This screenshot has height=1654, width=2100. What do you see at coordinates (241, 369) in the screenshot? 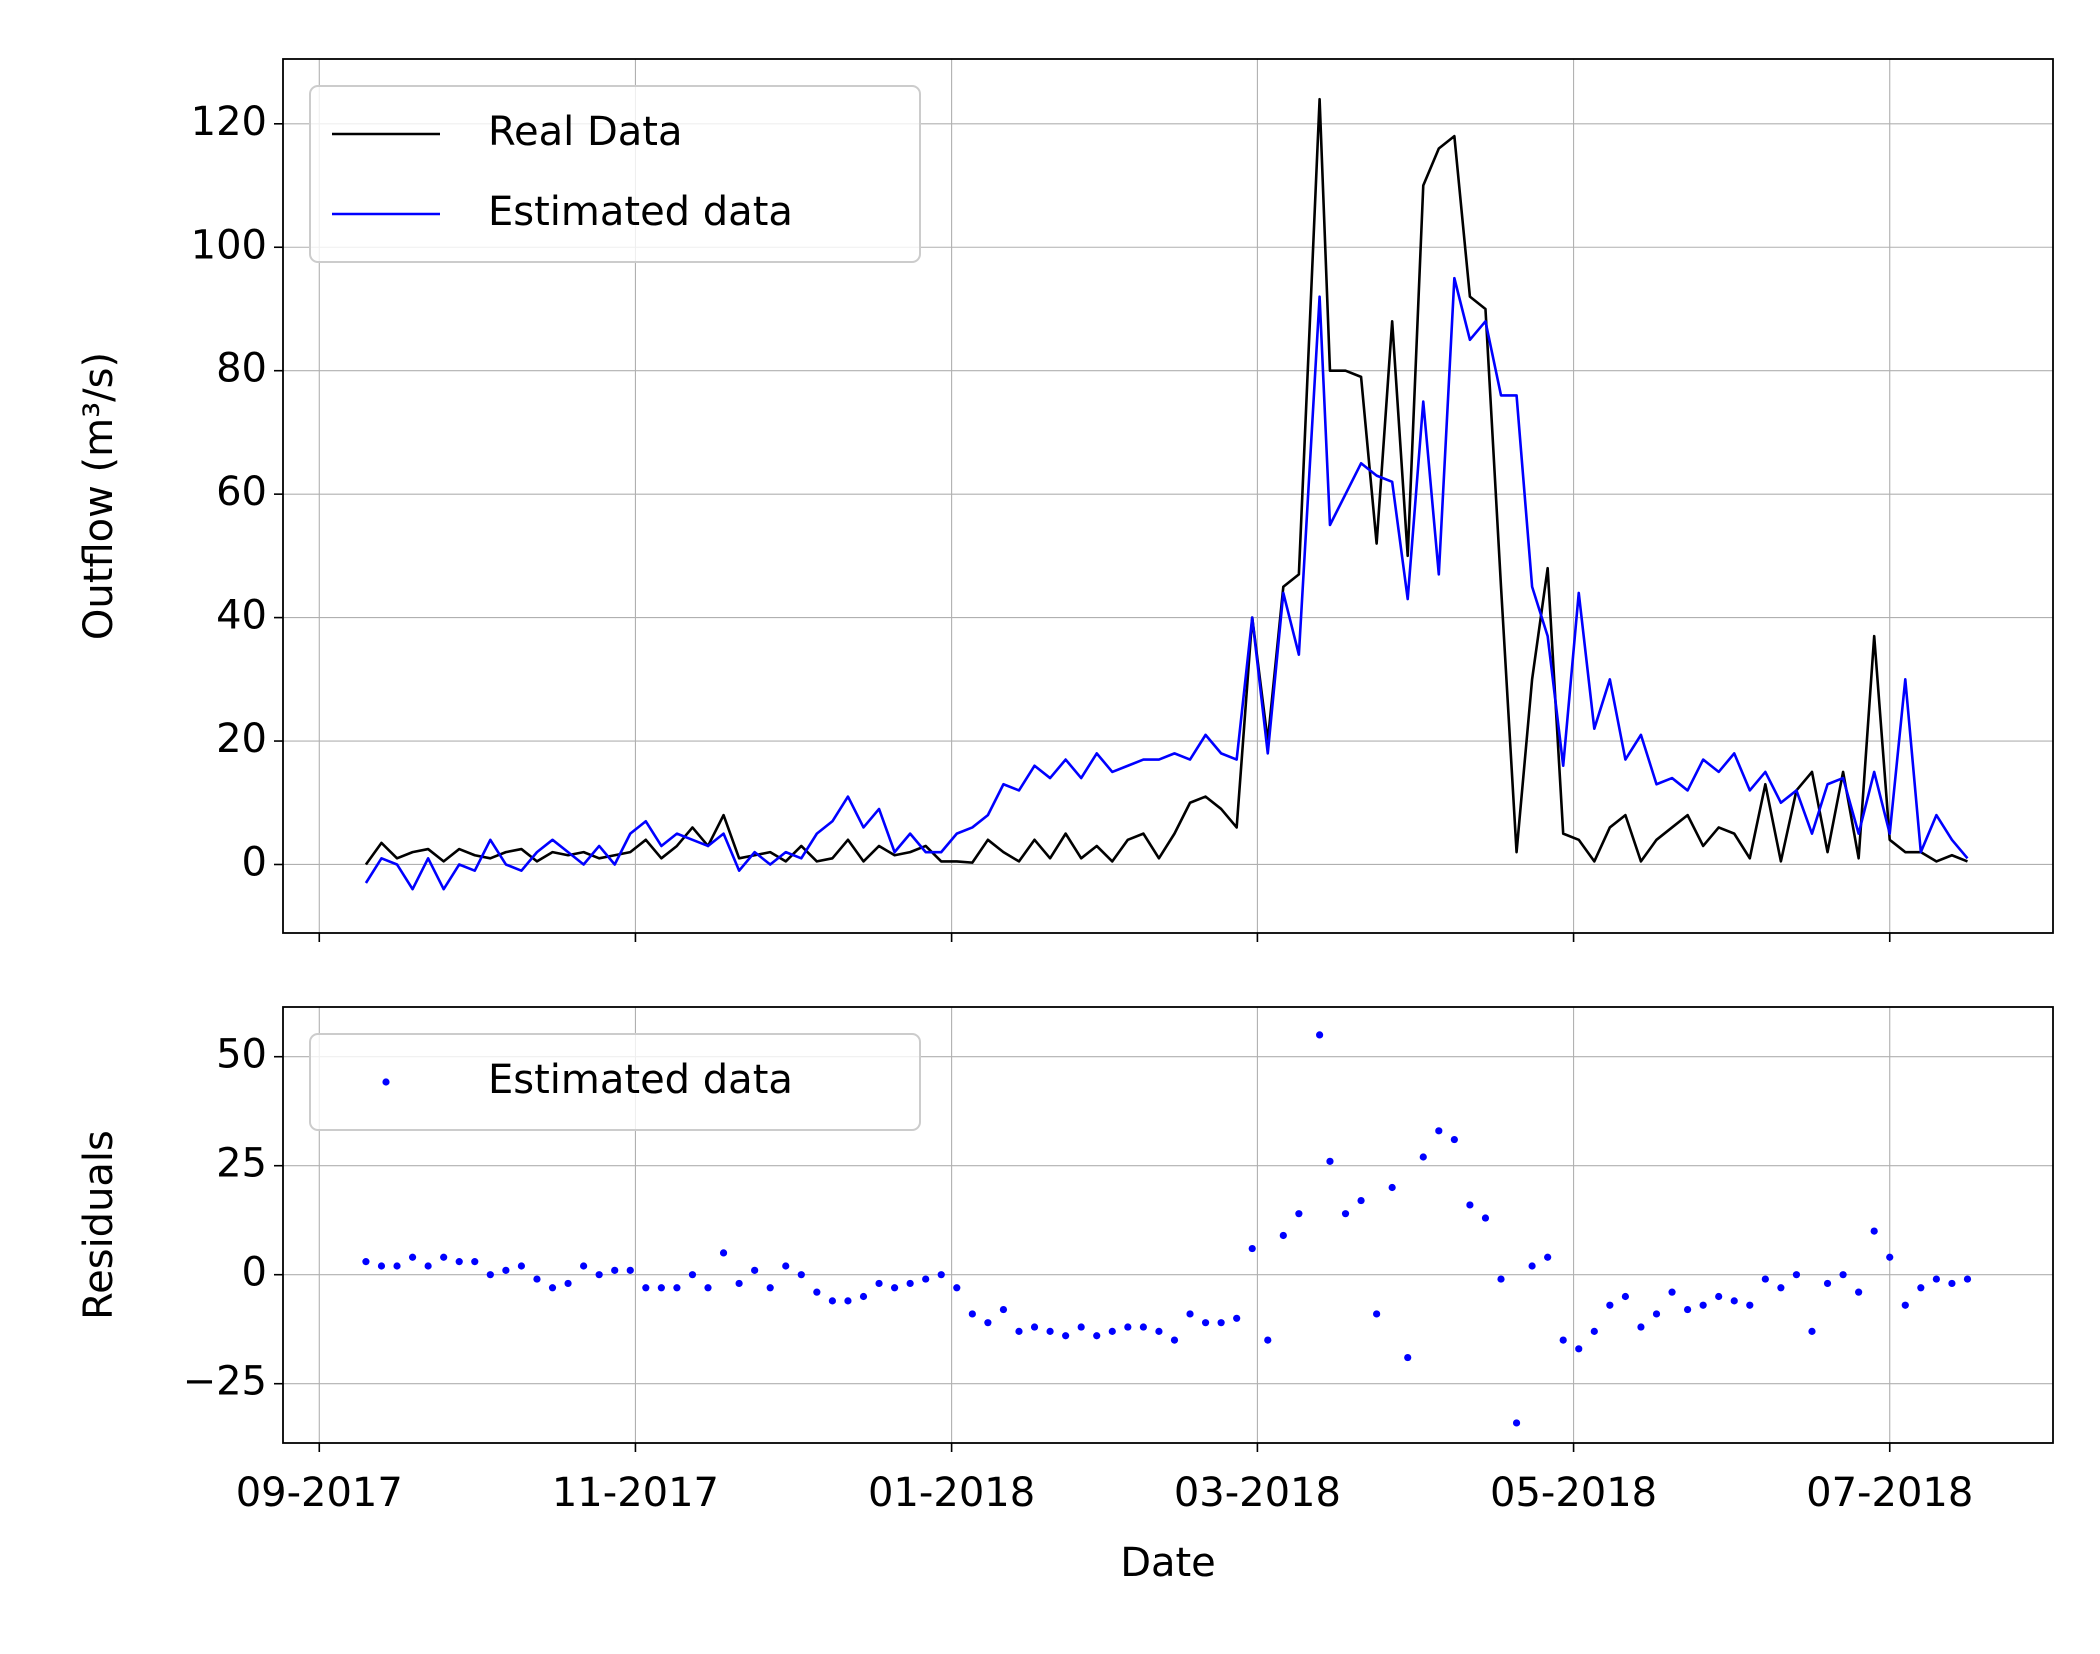
I see `y-tick-label: 80` at bounding box center [241, 369].